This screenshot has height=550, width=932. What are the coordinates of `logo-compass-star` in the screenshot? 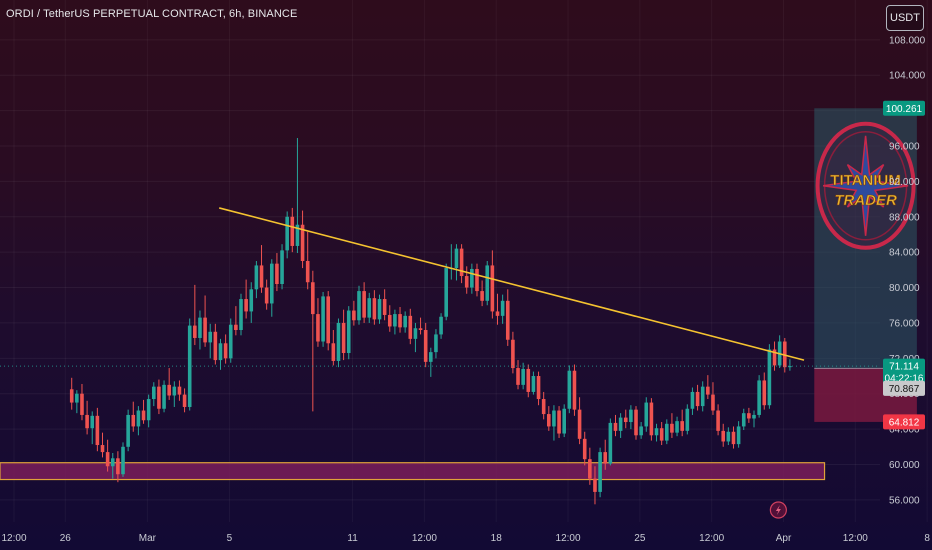 It's located at (865, 185).